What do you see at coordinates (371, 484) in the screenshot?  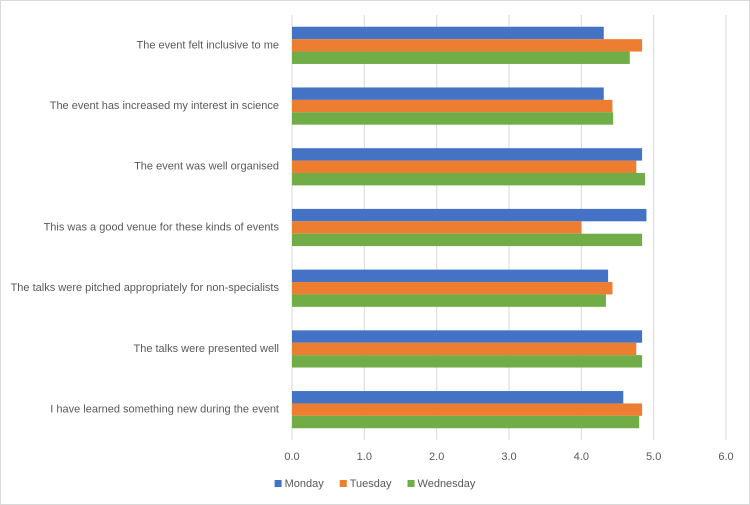 I see `legend-label: Tuesday` at bounding box center [371, 484].